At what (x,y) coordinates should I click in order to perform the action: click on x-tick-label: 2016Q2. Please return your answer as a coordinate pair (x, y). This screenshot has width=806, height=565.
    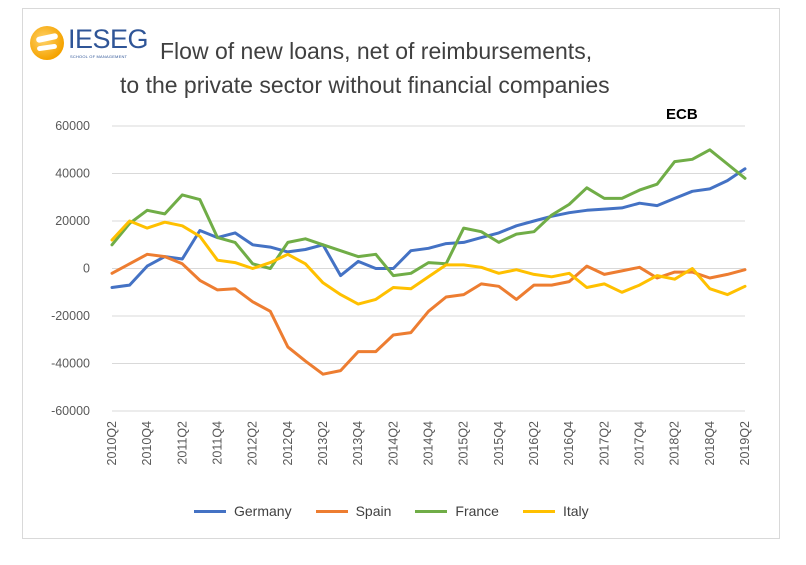
    Looking at the image, I should click on (534, 443).